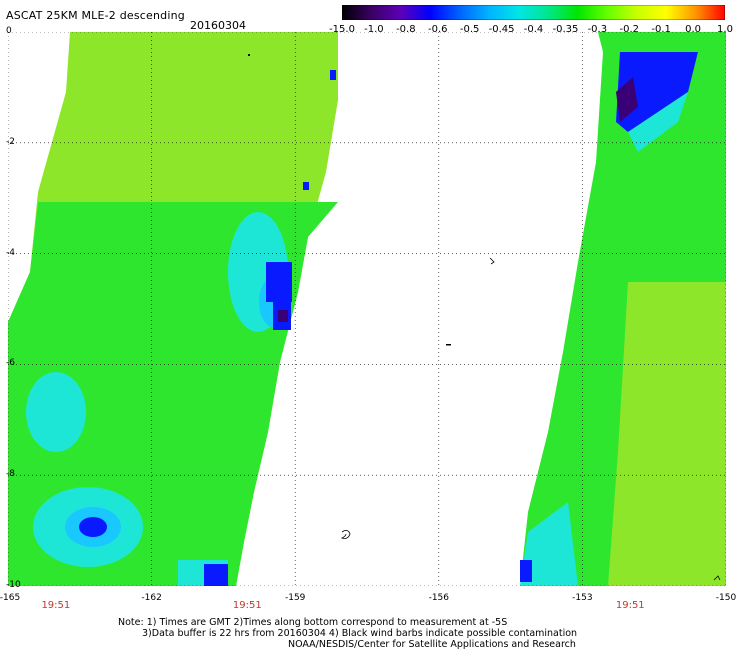 The width and height of the screenshot is (740, 650). What do you see at coordinates (10, 363) in the screenshot?
I see `y-axis-label: -6` at bounding box center [10, 363].